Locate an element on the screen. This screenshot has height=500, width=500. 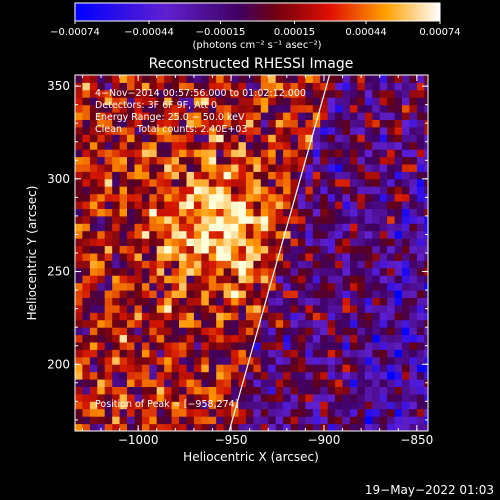
y-tick-label: 250 is located at coordinates (58, 272).